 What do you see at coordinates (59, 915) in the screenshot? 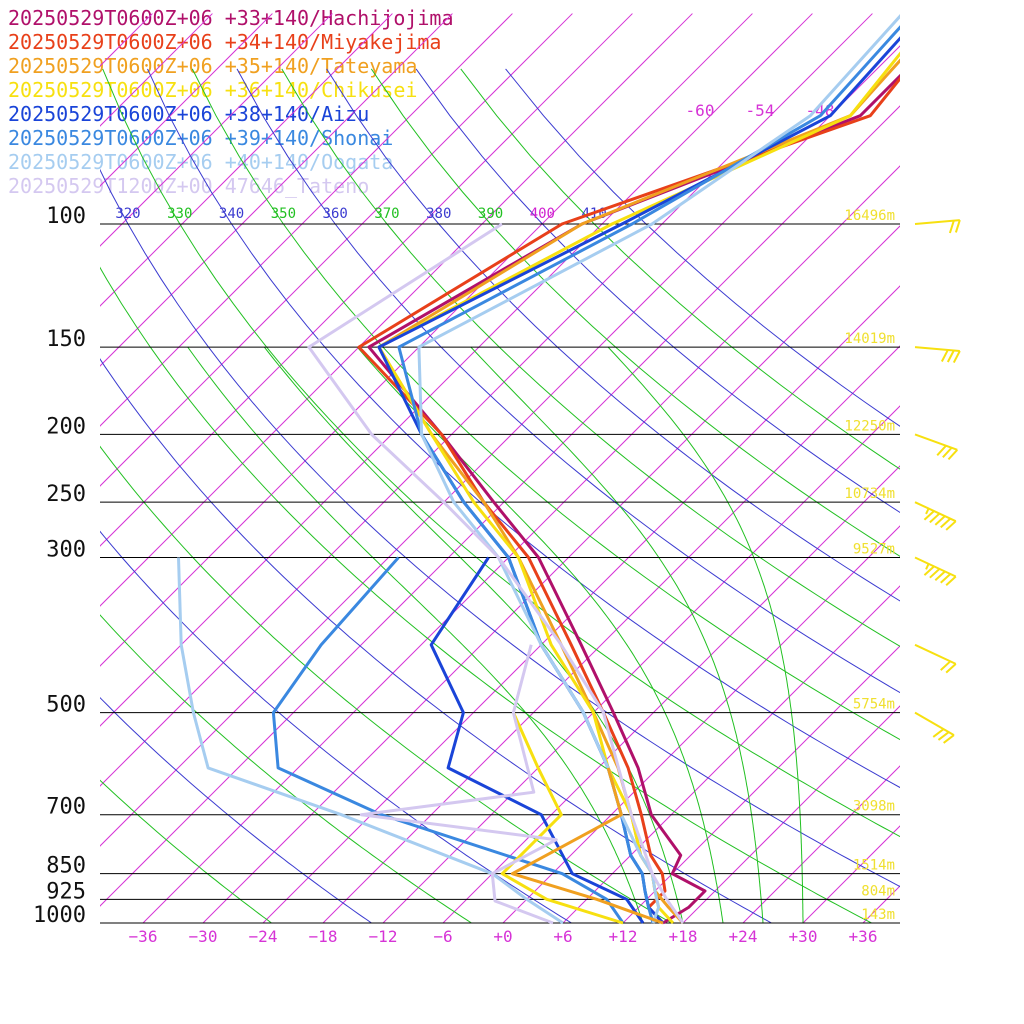
I see `pressure-label: 1000` at bounding box center [59, 915].